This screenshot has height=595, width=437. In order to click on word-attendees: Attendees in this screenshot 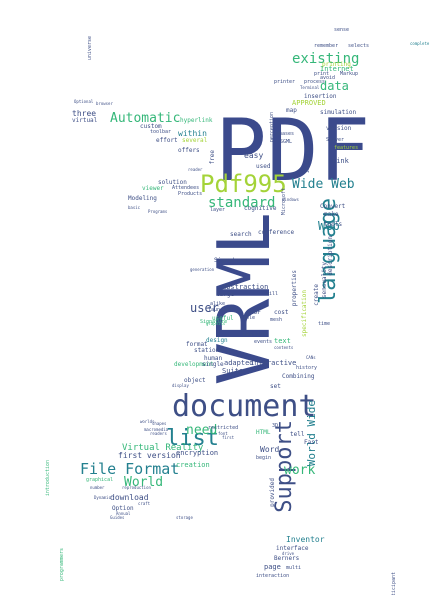, I will do `click(186, 188)`.